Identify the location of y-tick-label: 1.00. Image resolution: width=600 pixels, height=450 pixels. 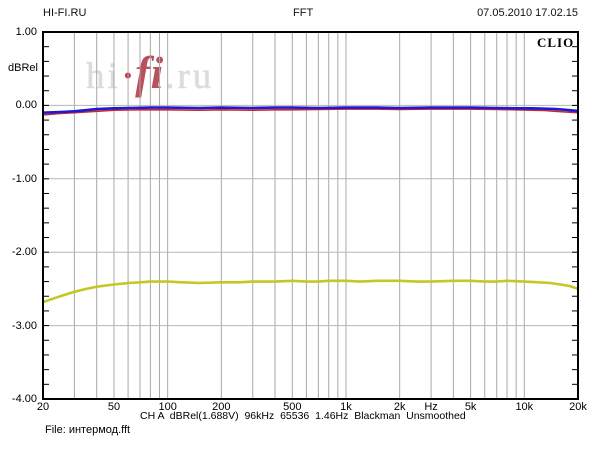
(26, 32).